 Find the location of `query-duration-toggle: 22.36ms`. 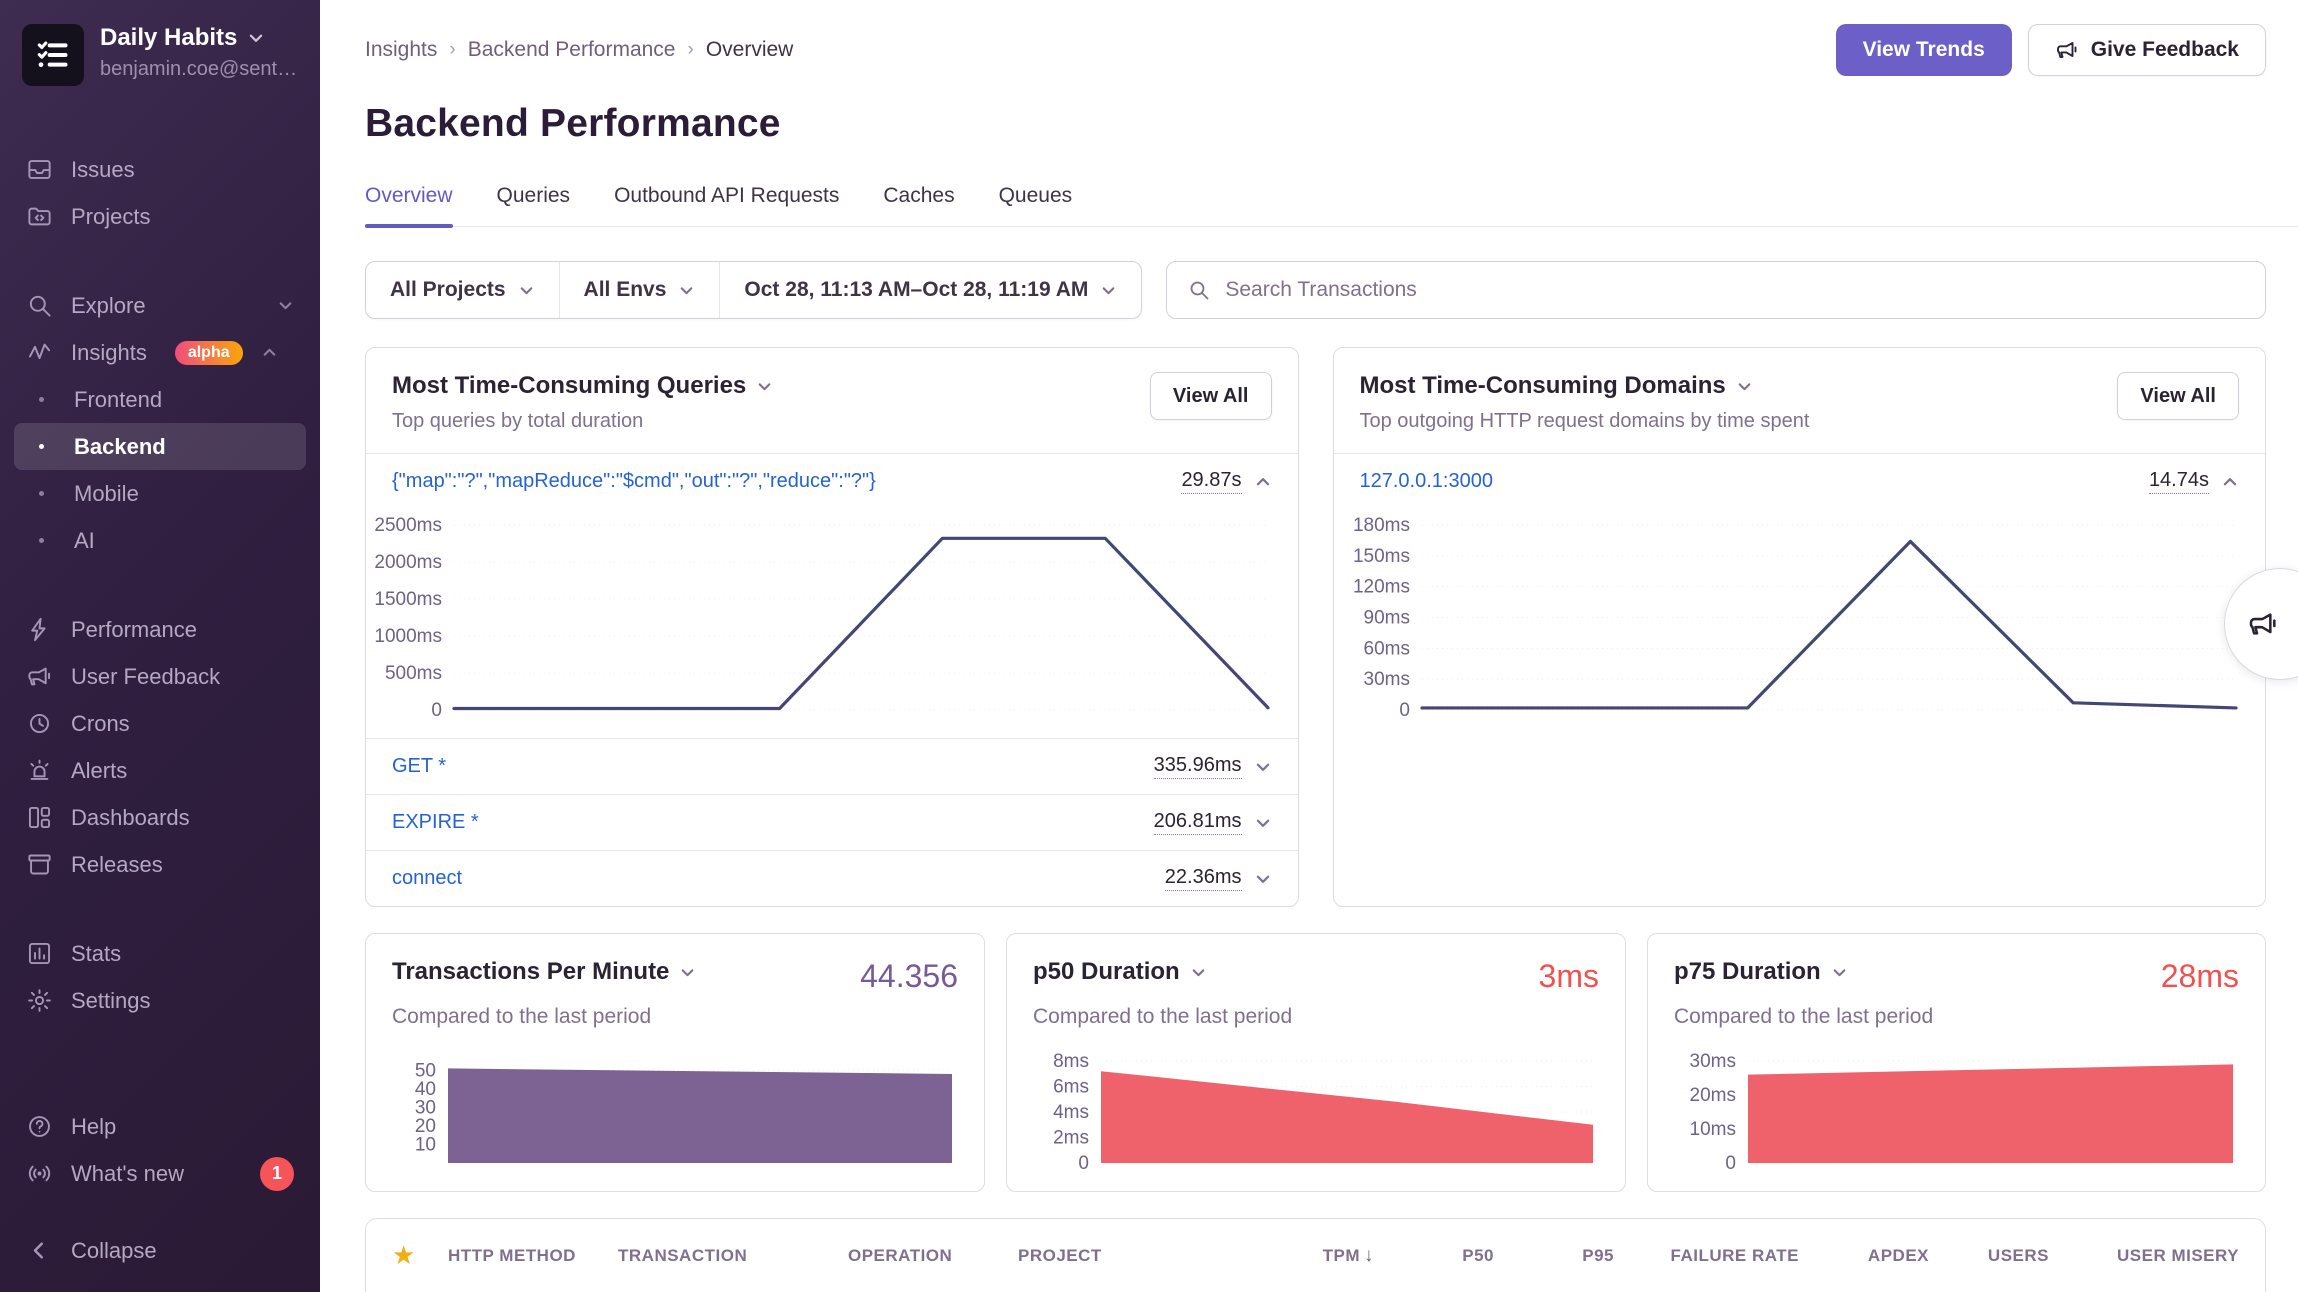

query-duration-toggle: 22.36ms is located at coordinates (1218, 878).